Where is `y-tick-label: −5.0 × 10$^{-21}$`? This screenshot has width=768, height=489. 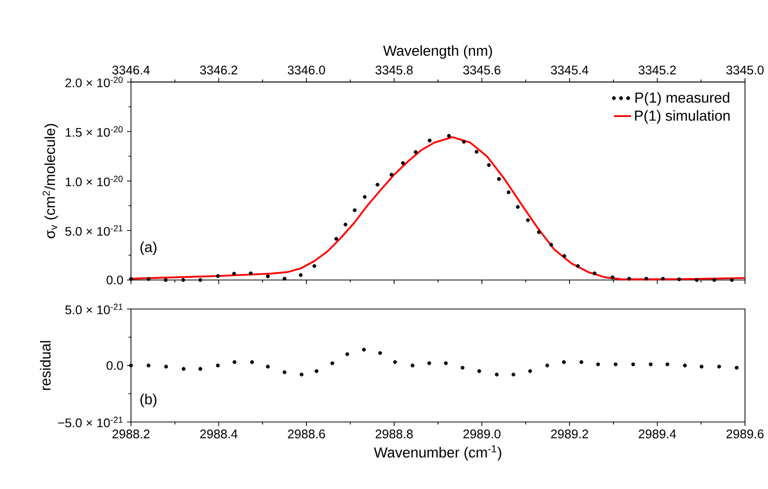
y-tick-label: −5.0 × 10$^{-21}$ is located at coordinates (90, 422).